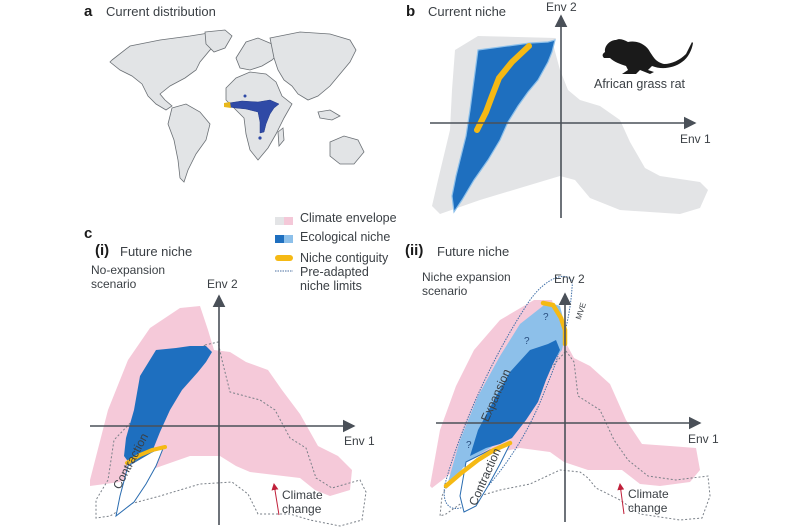 The width and height of the screenshot is (800, 530). Describe the element at coordinates (703, 439) in the screenshot. I see `panel-cii-env1-label: Env 1` at that location.